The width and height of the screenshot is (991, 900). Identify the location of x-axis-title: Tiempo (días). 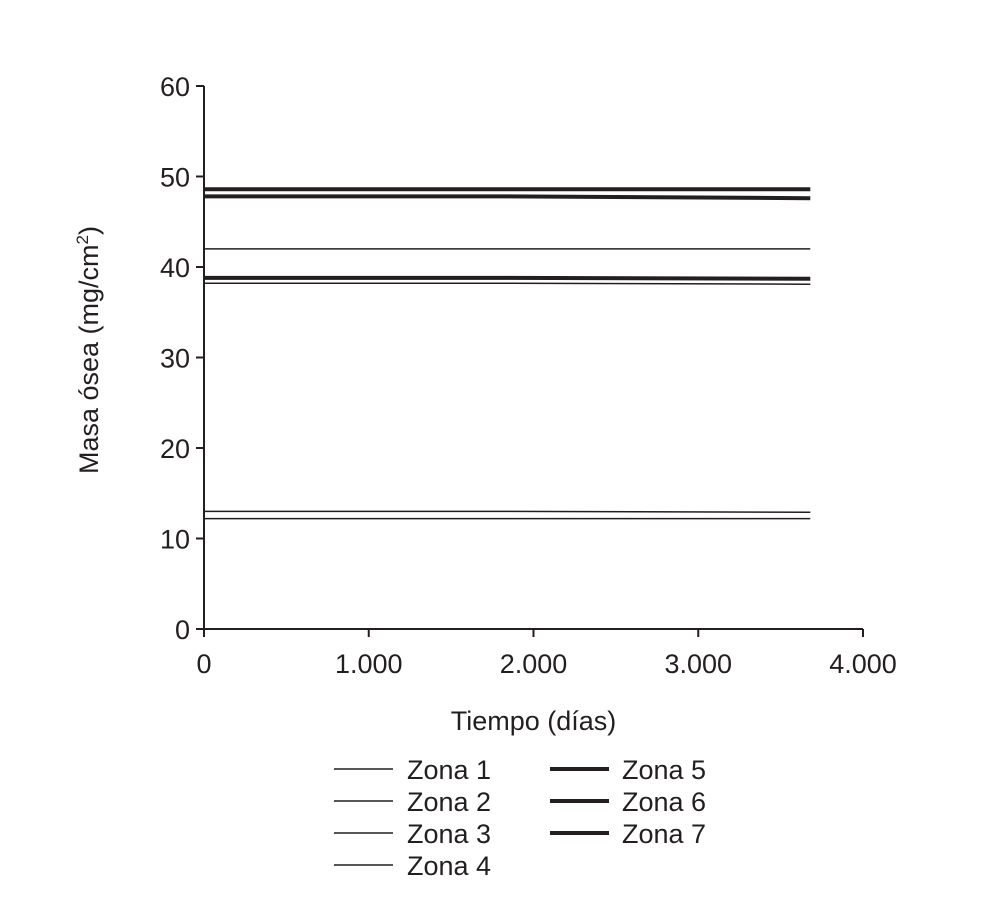
(534, 721).